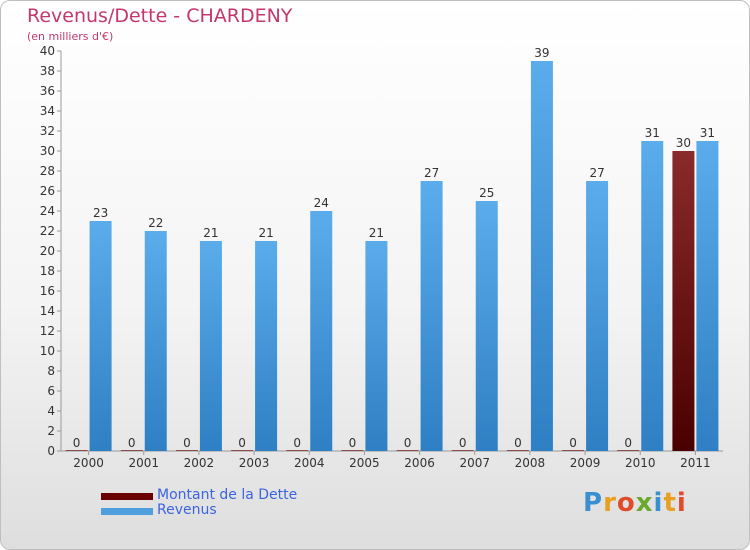 The height and width of the screenshot is (550, 750). I want to click on x-tick-label: 2004, so click(309, 463).